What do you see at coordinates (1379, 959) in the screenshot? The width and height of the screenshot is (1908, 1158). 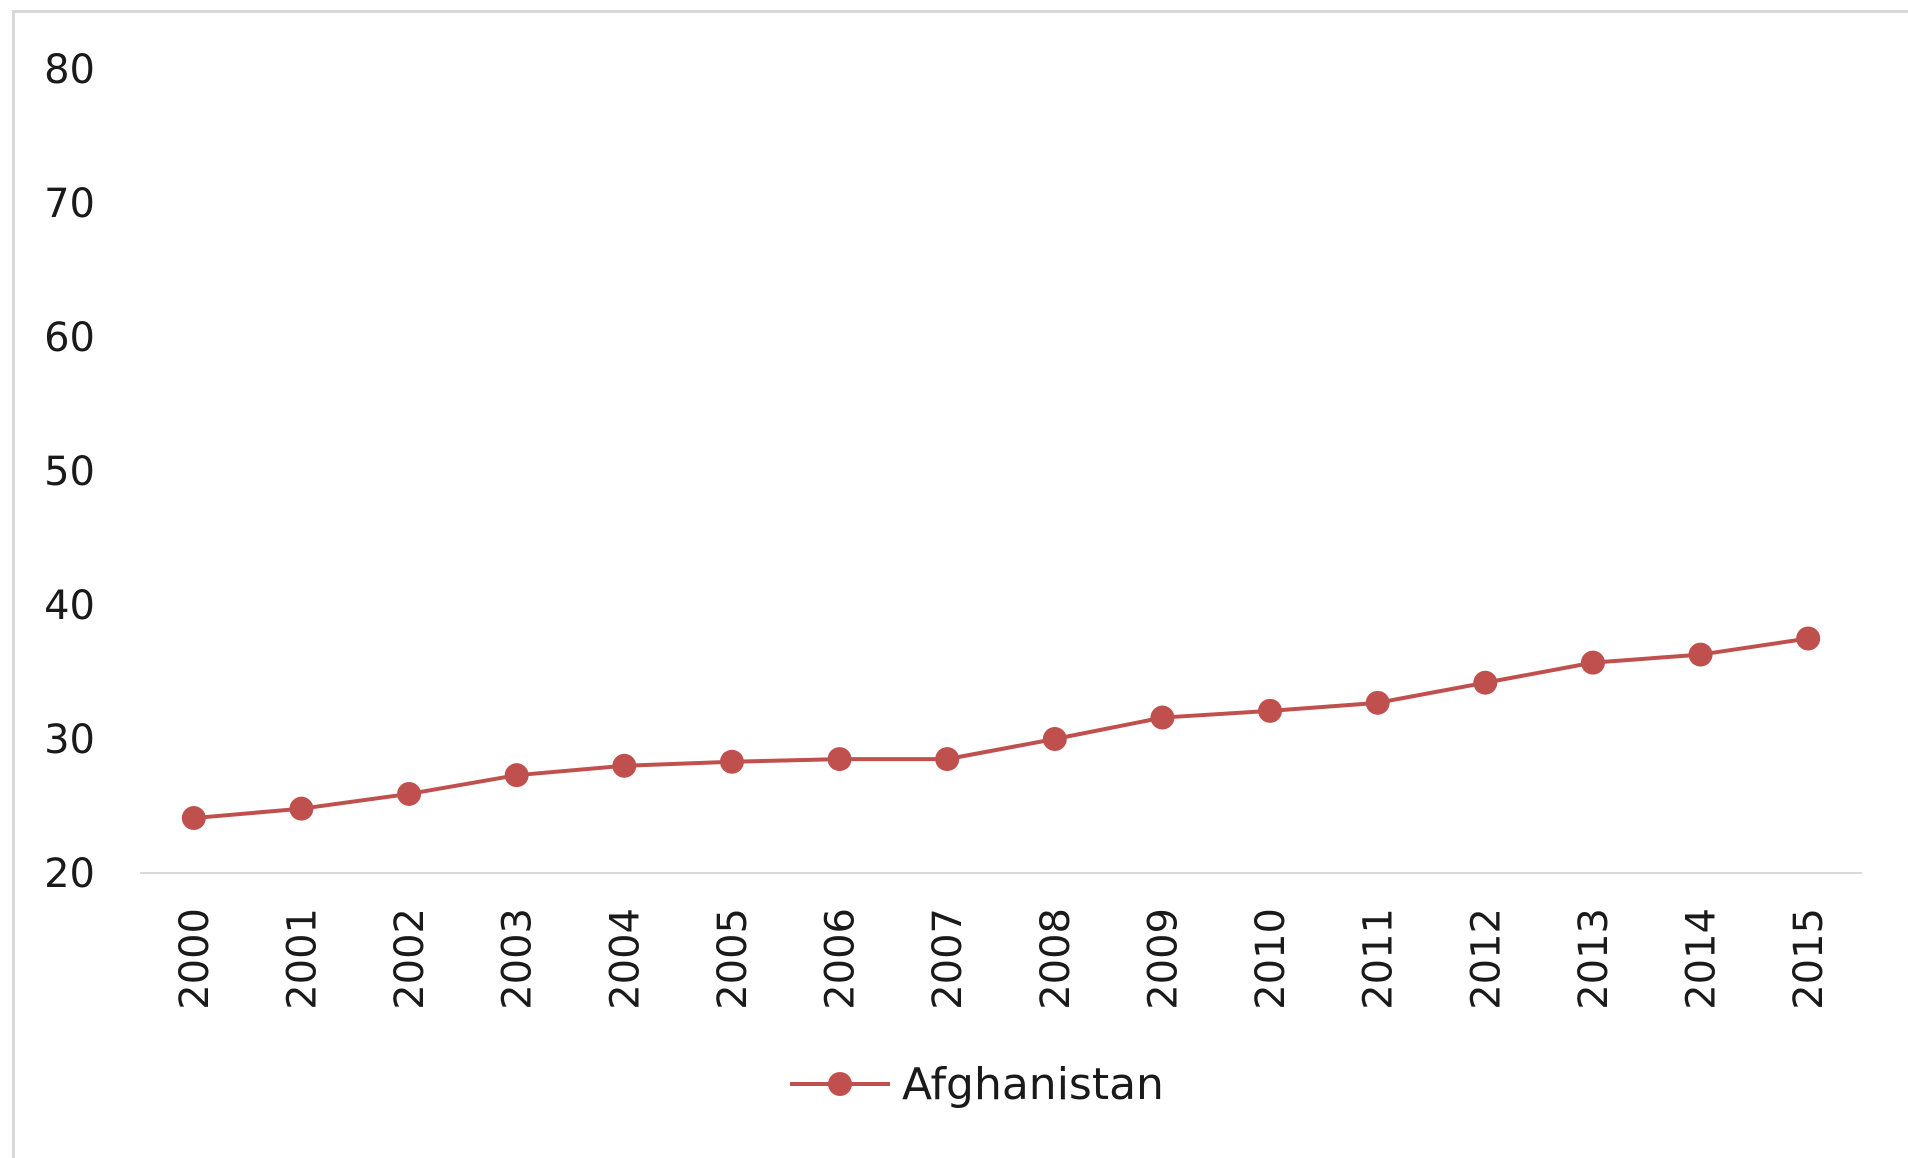 I see `x-tick-label: 2011` at bounding box center [1379, 959].